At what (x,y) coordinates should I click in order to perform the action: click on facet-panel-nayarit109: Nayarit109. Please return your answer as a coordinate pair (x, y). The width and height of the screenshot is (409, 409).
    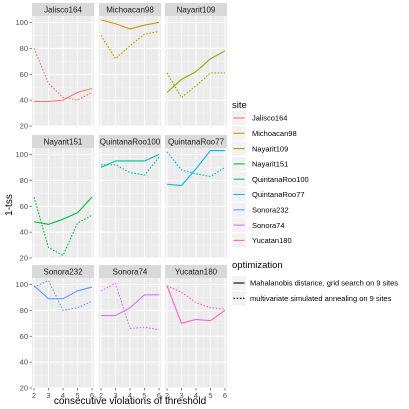
    Looking at the image, I should click on (196, 65).